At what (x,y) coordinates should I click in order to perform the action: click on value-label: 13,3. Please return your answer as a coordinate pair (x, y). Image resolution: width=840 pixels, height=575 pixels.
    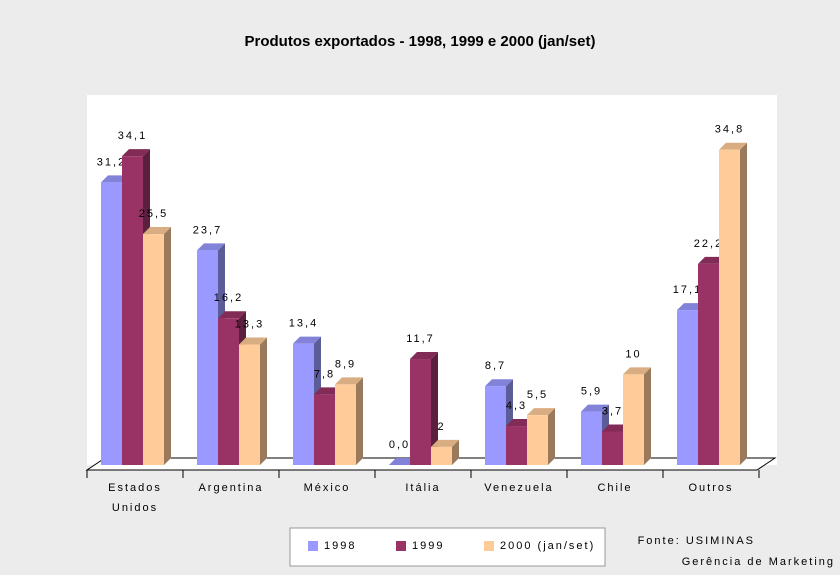
    Looking at the image, I should click on (249, 324).